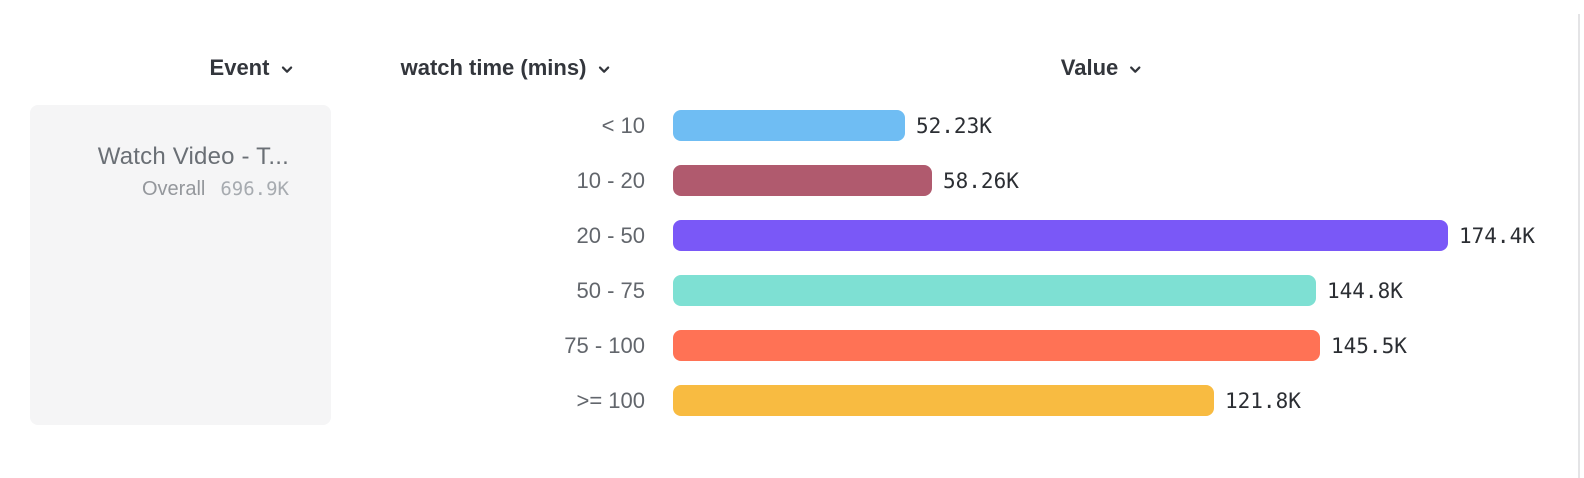  What do you see at coordinates (1089, 67) in the screenshot?
I see `column-header-value-label: Value` at bounding box center [1089, 67].